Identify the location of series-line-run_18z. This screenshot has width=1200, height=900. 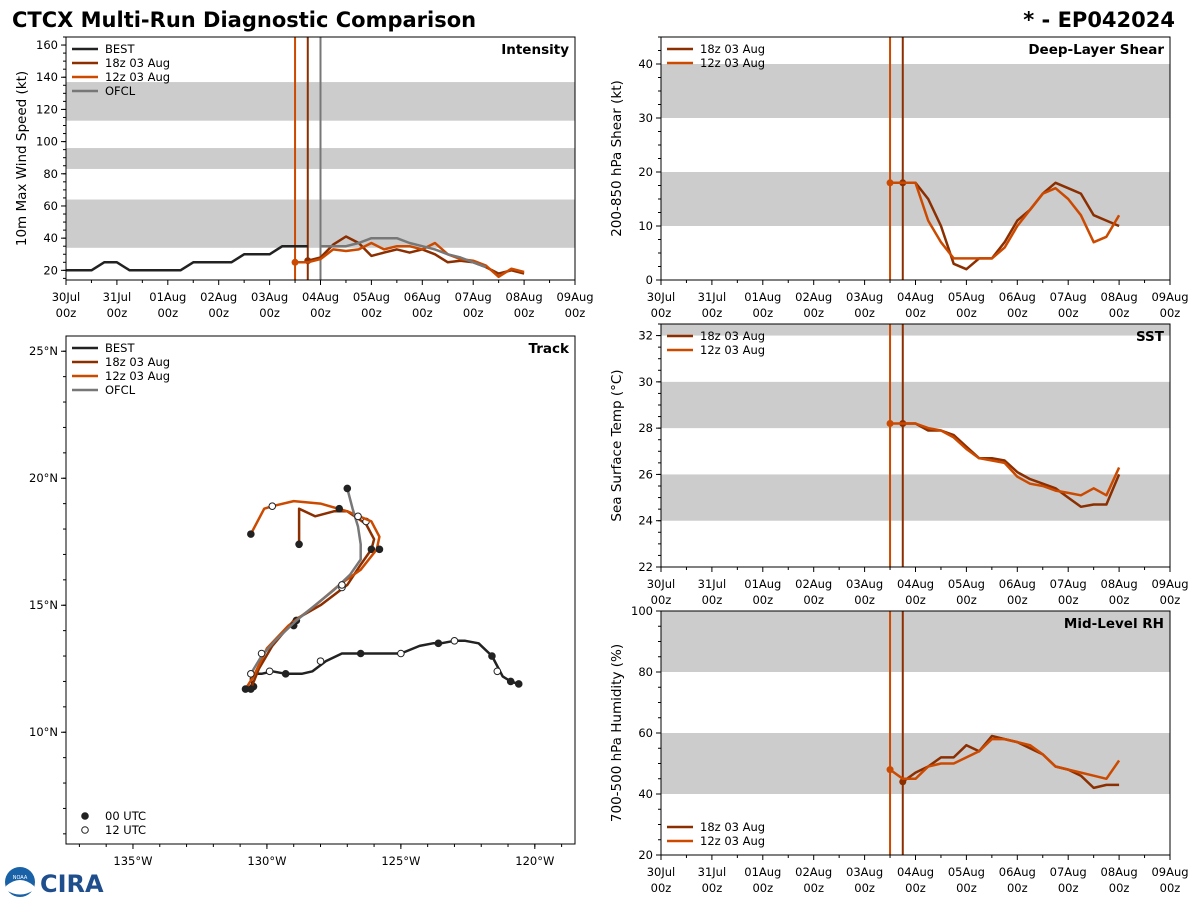
(312, 598).